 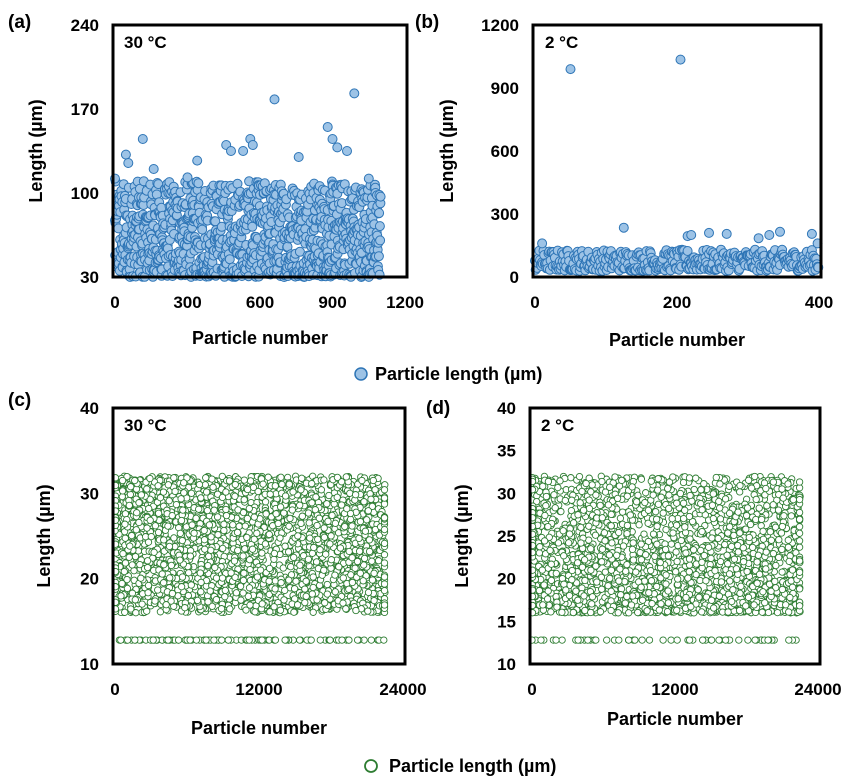 What do you see at coordinates (259, 728) in the screenshot?
I see `x-axis-label: Particle number` at bounding box center [259, 728].